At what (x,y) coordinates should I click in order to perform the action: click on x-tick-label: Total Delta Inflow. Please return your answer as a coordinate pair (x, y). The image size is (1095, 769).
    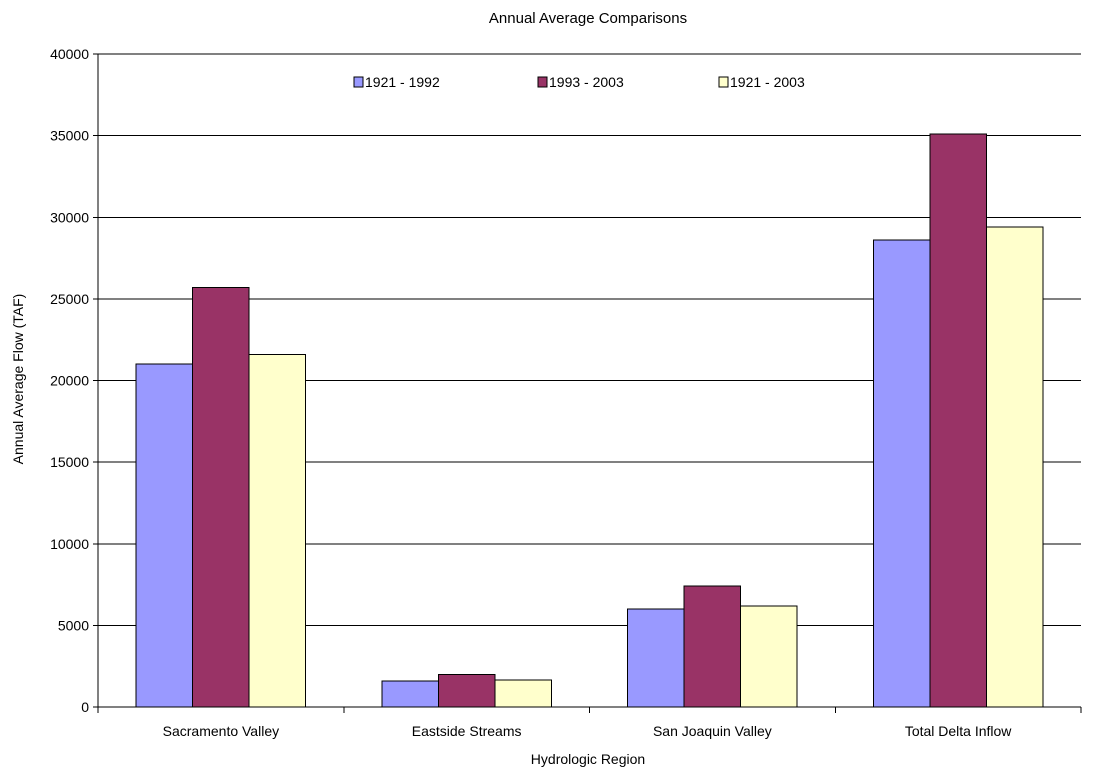
    Looking at the image, I should click on (958, 731).